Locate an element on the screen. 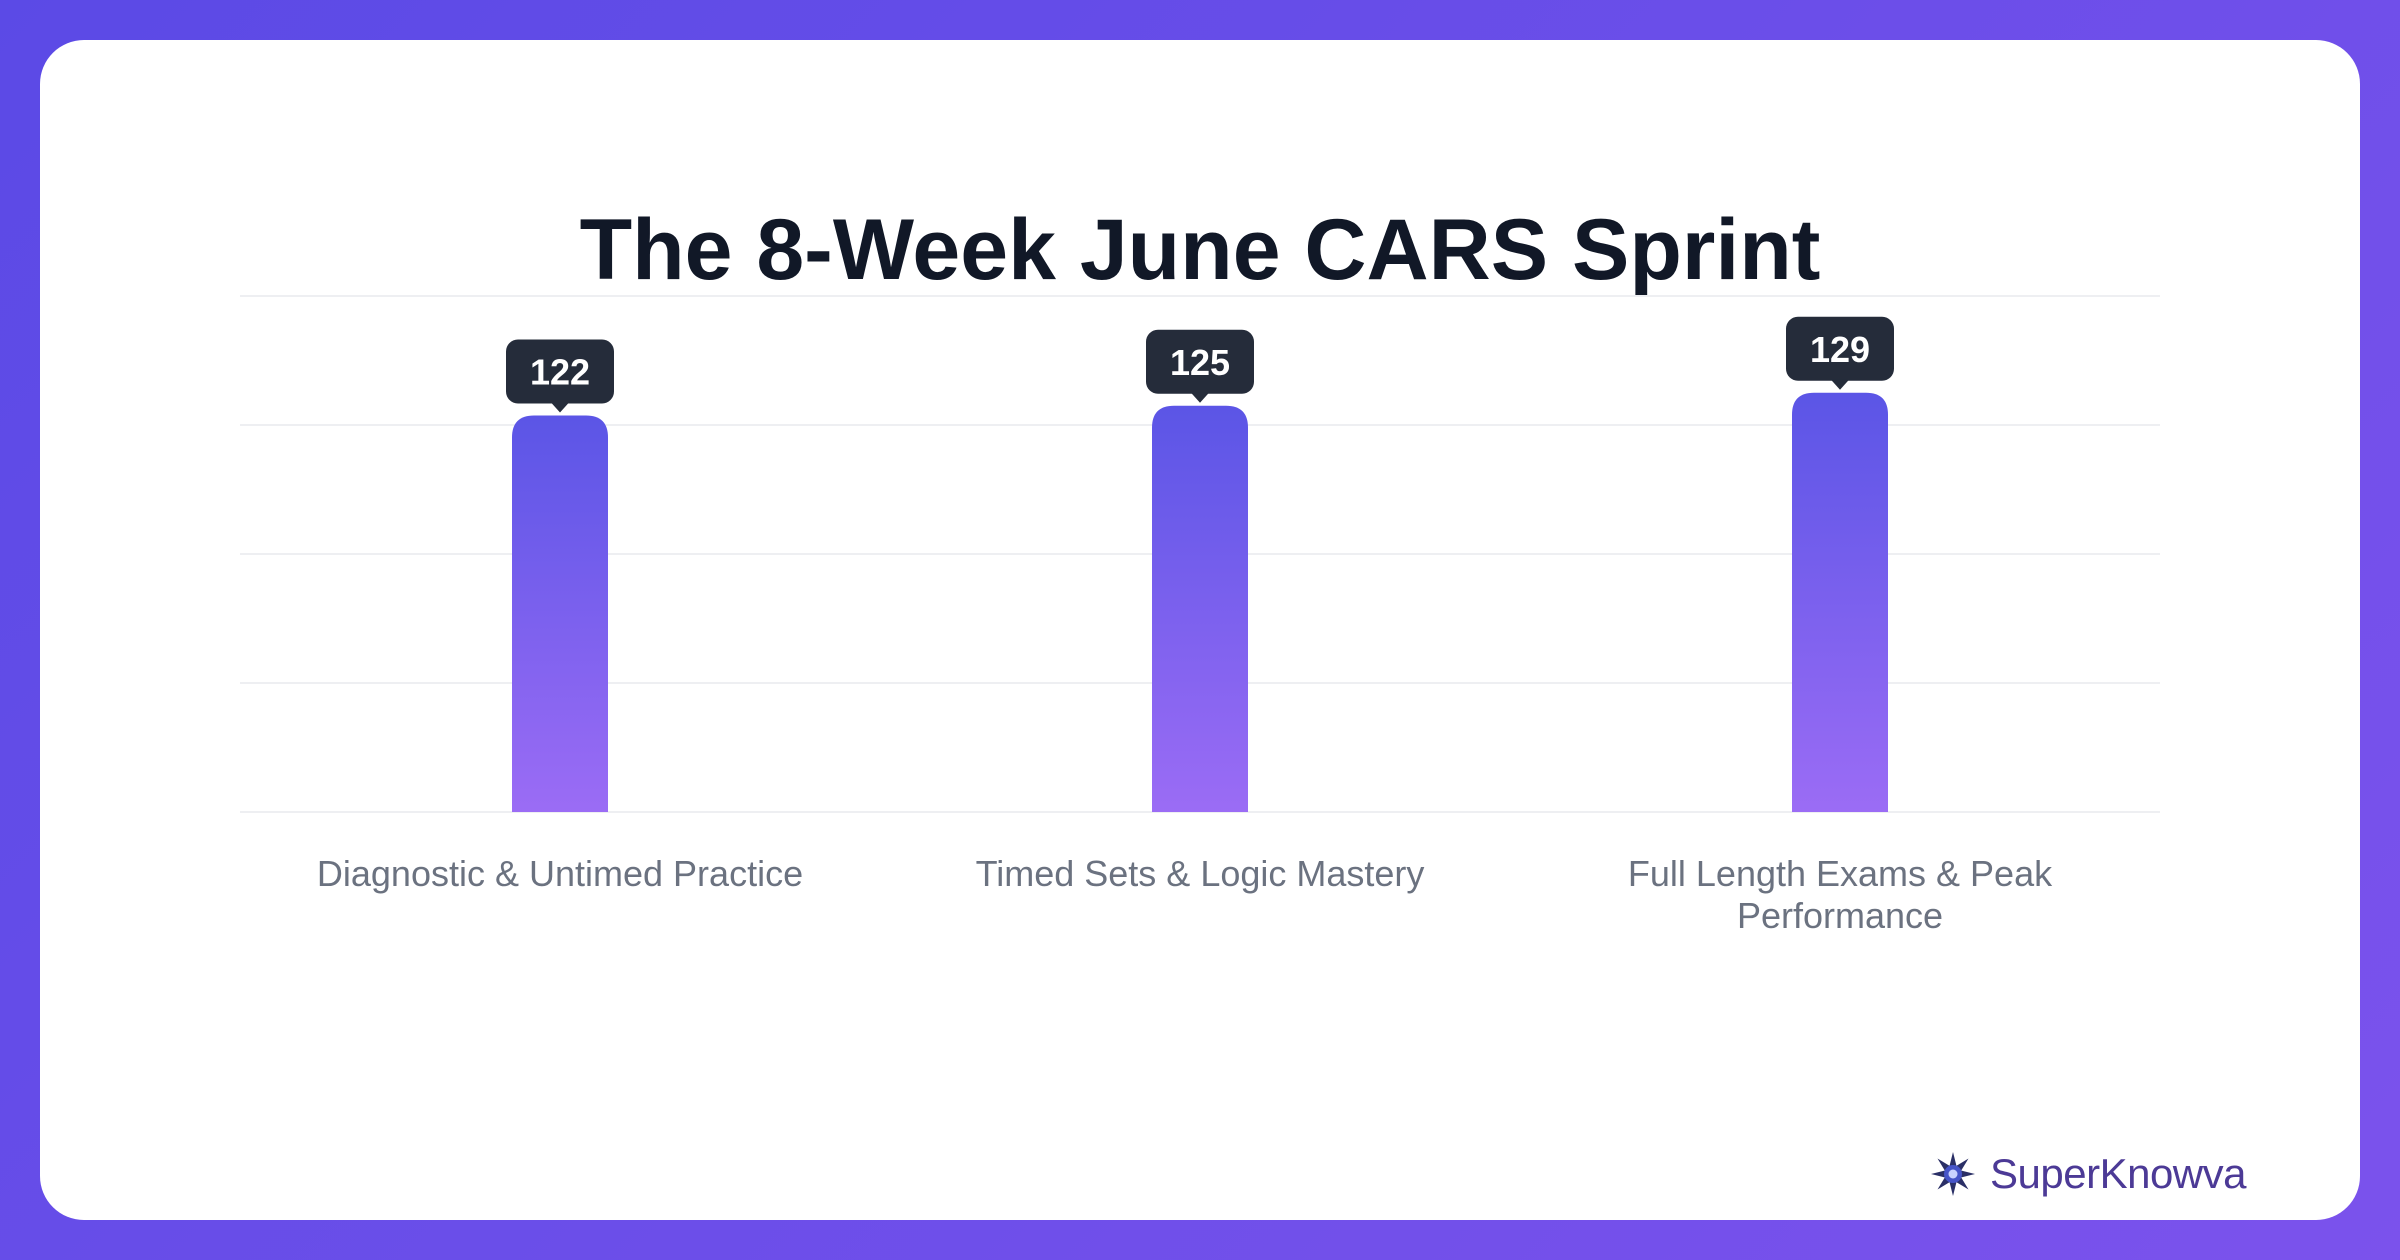  data-label-value: 129 is located at coordinates (1840, 349).